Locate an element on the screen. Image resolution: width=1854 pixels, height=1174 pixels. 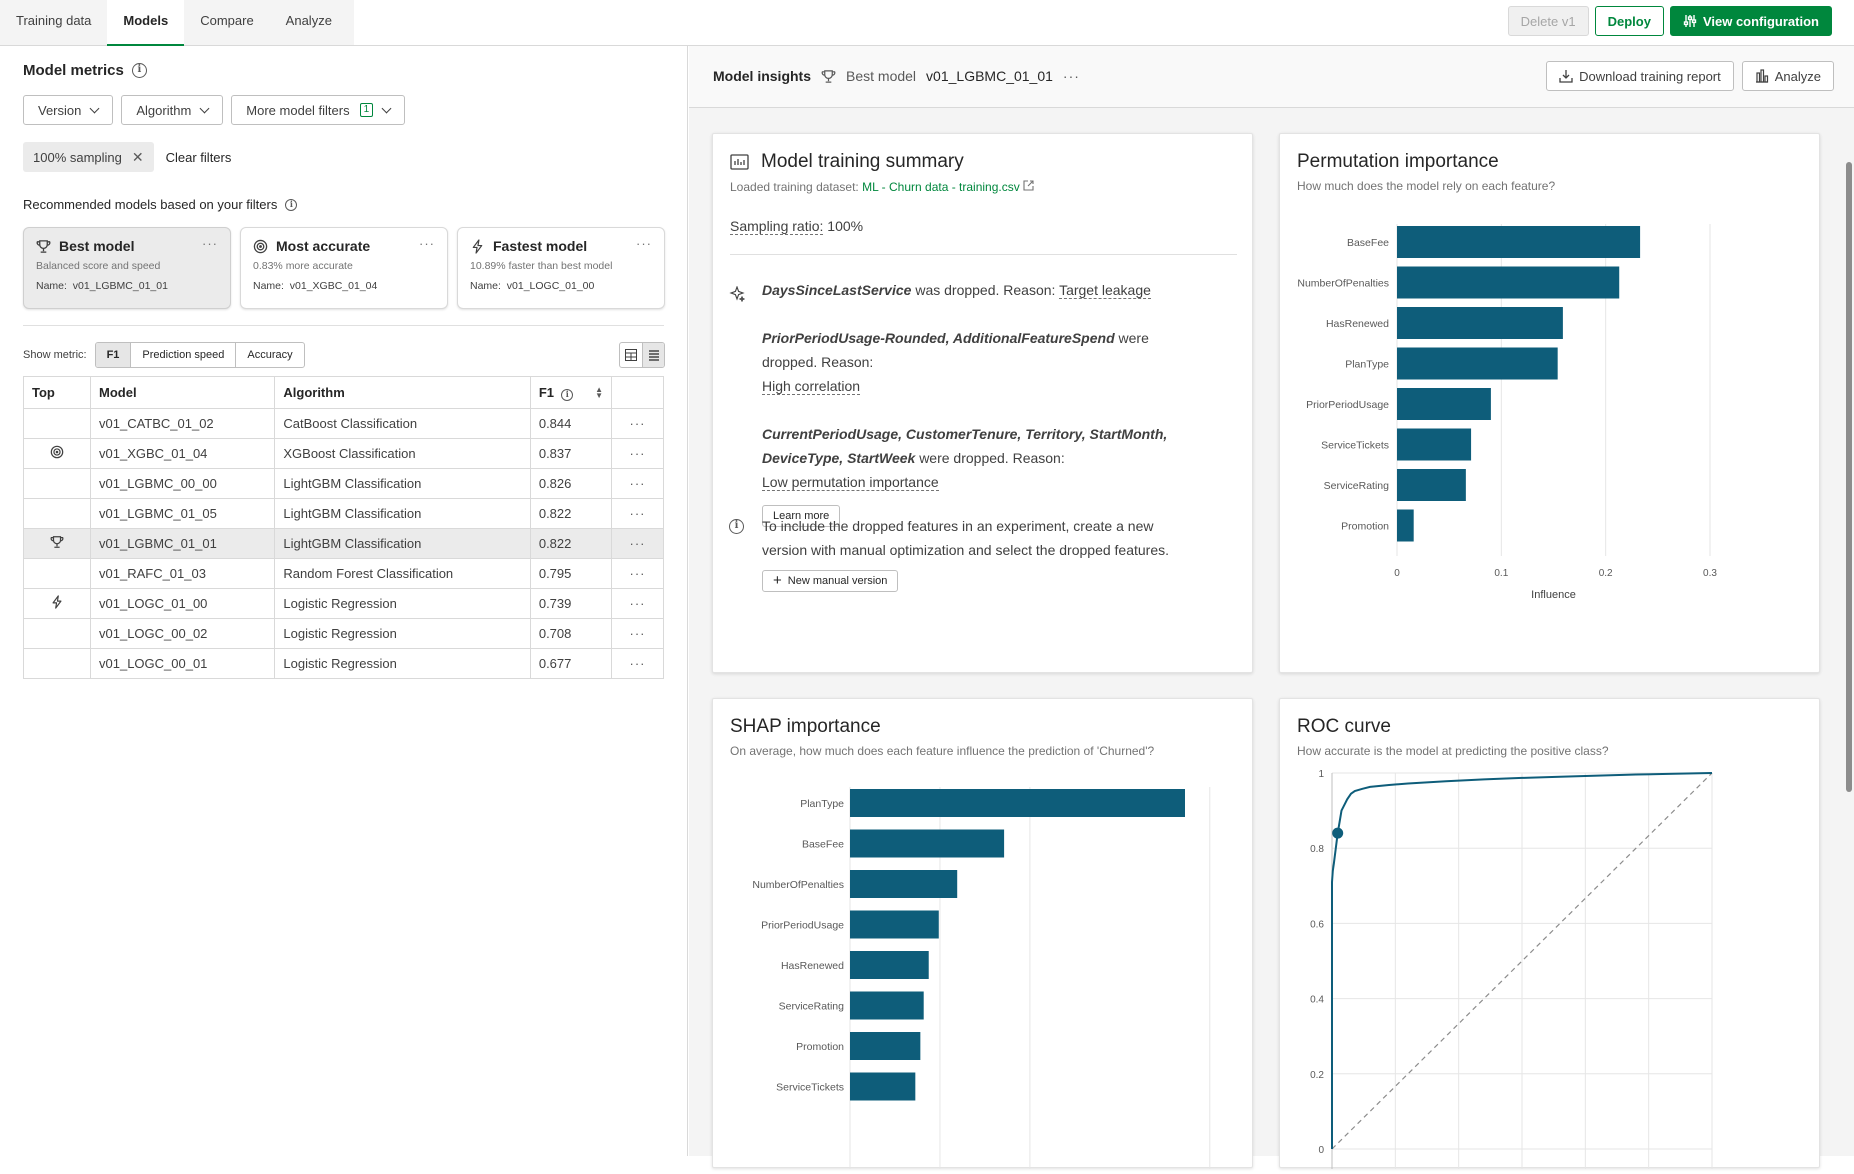
permutation-title: Permutation importance is located at coordinates (1398, 161).